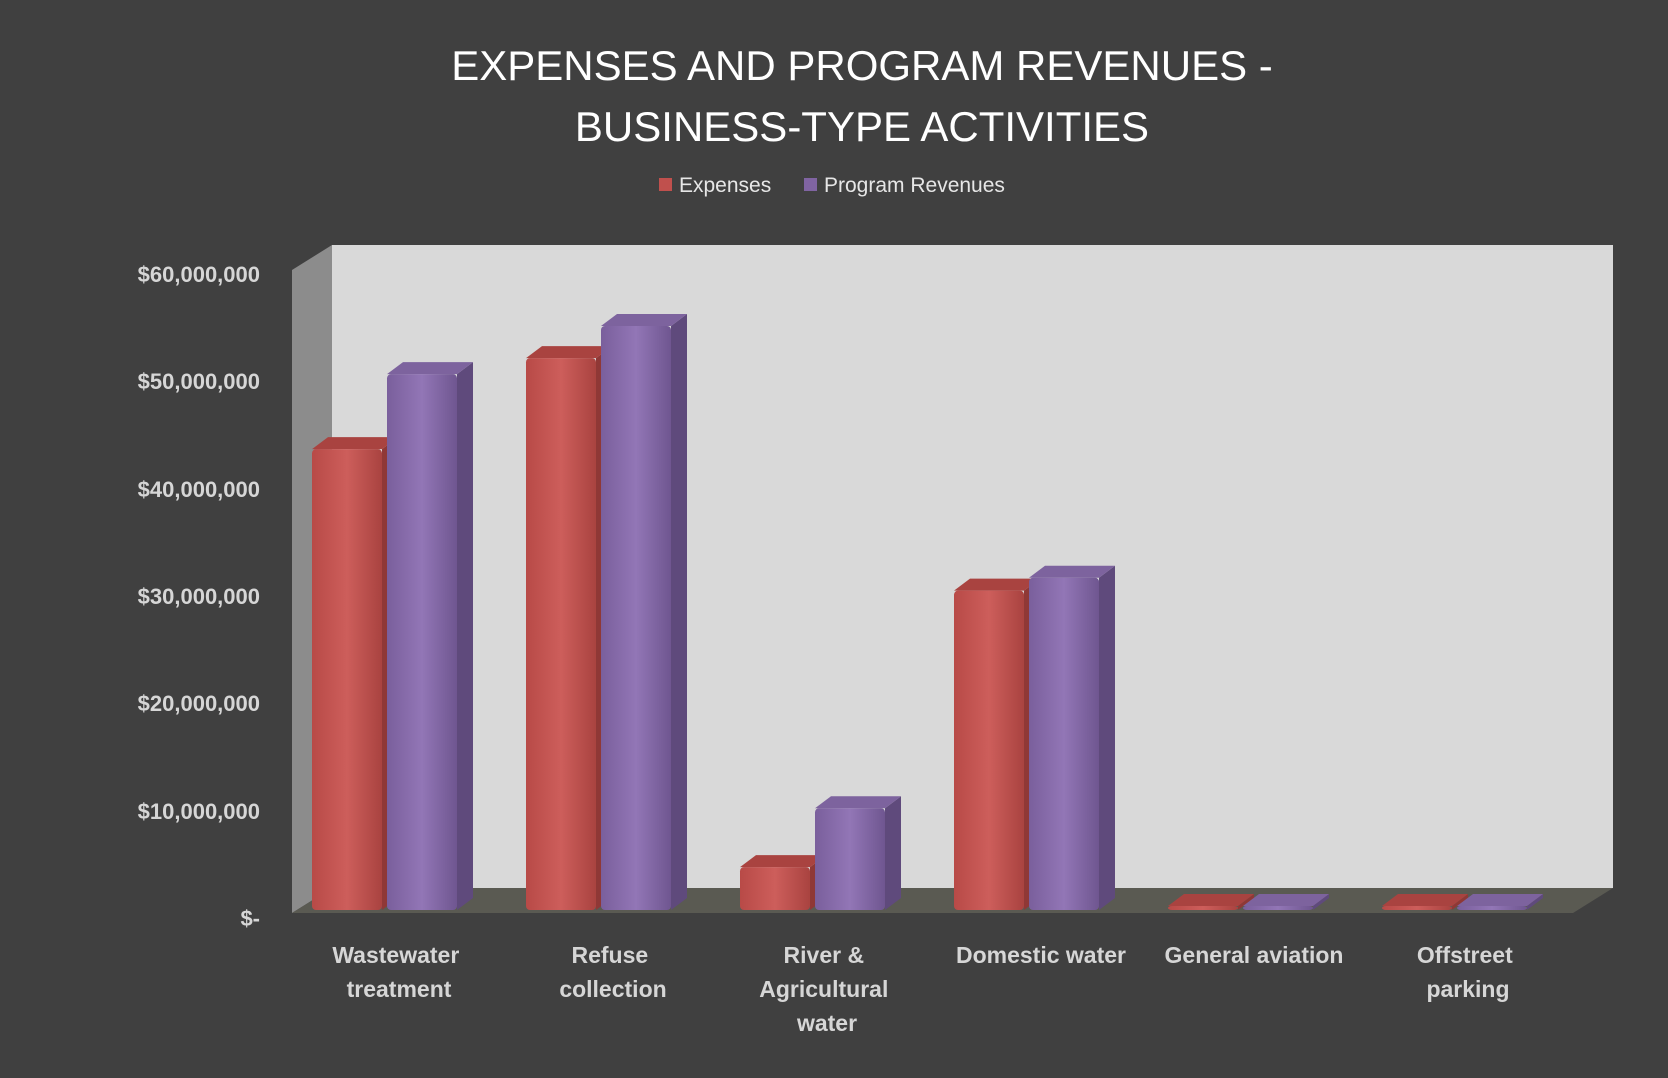 Image resolution: width=1668 pixels, height=1078 pixels. What do you see at coordinates (914, 185) in the screenshot?
I see `legend-label-program-revenues: Program Revenues` at bounding box center [914, 185].